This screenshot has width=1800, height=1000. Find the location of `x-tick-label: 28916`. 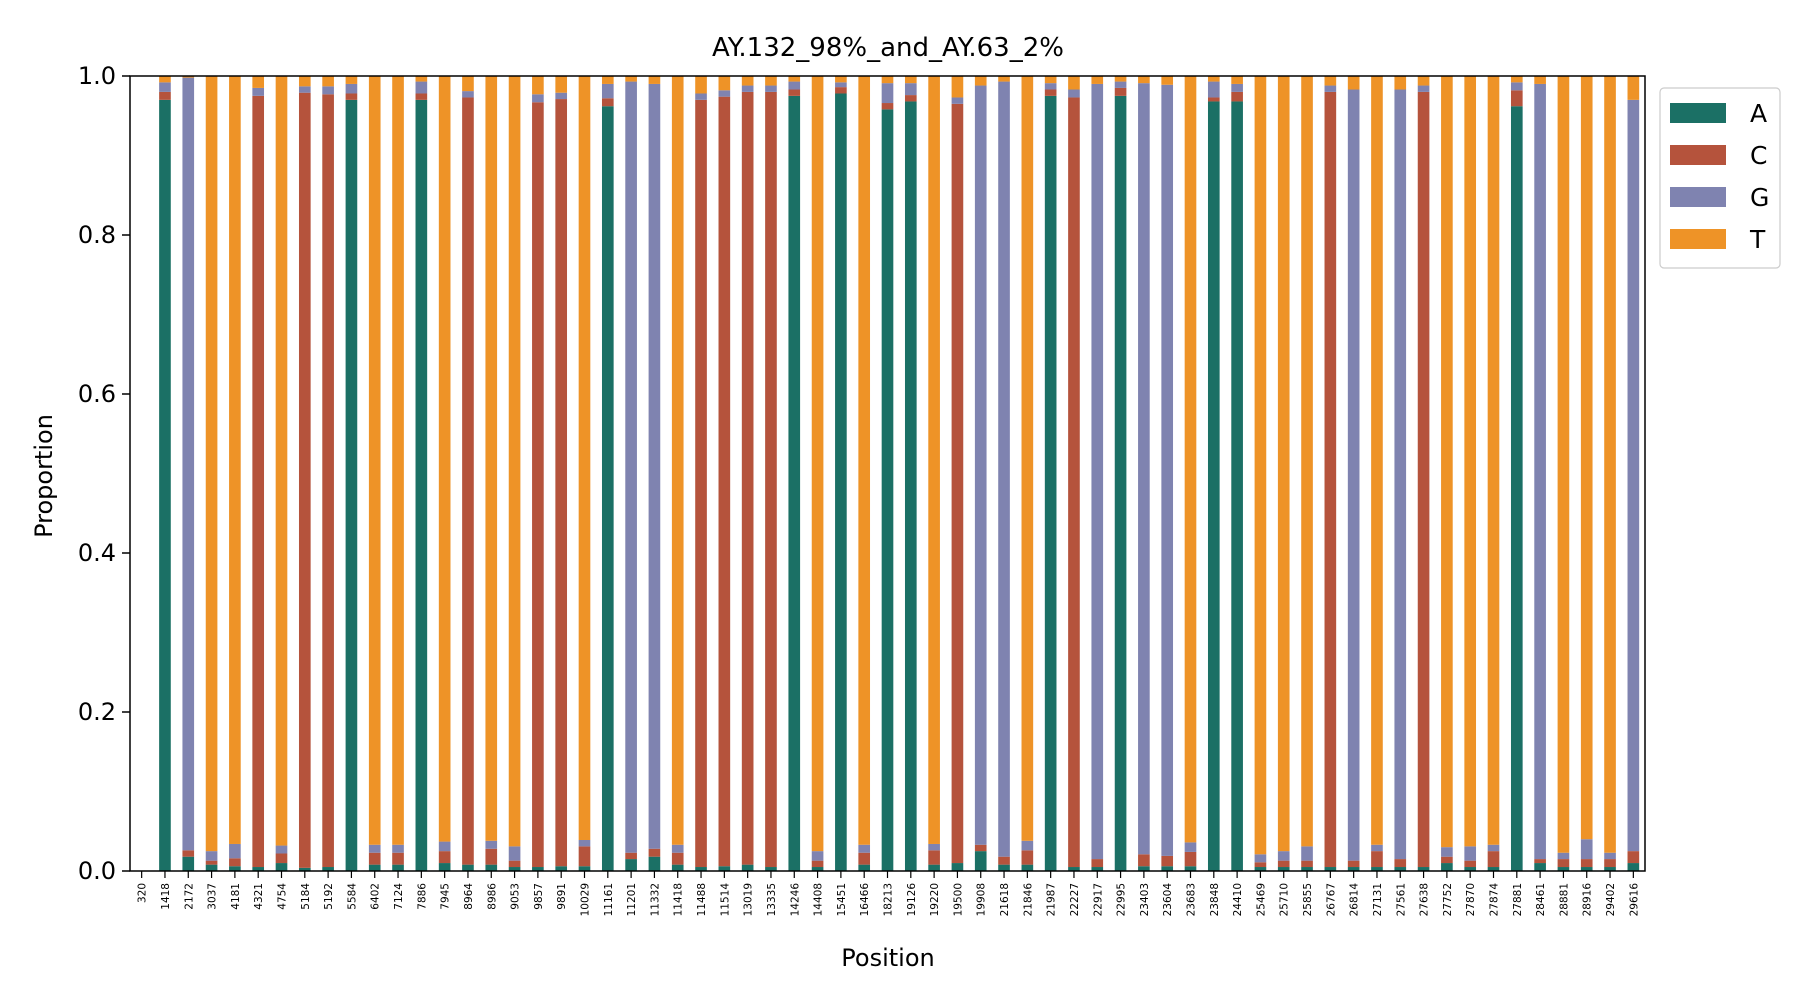

x-tick-label: 28916 is located at coordinates (1588, 900).